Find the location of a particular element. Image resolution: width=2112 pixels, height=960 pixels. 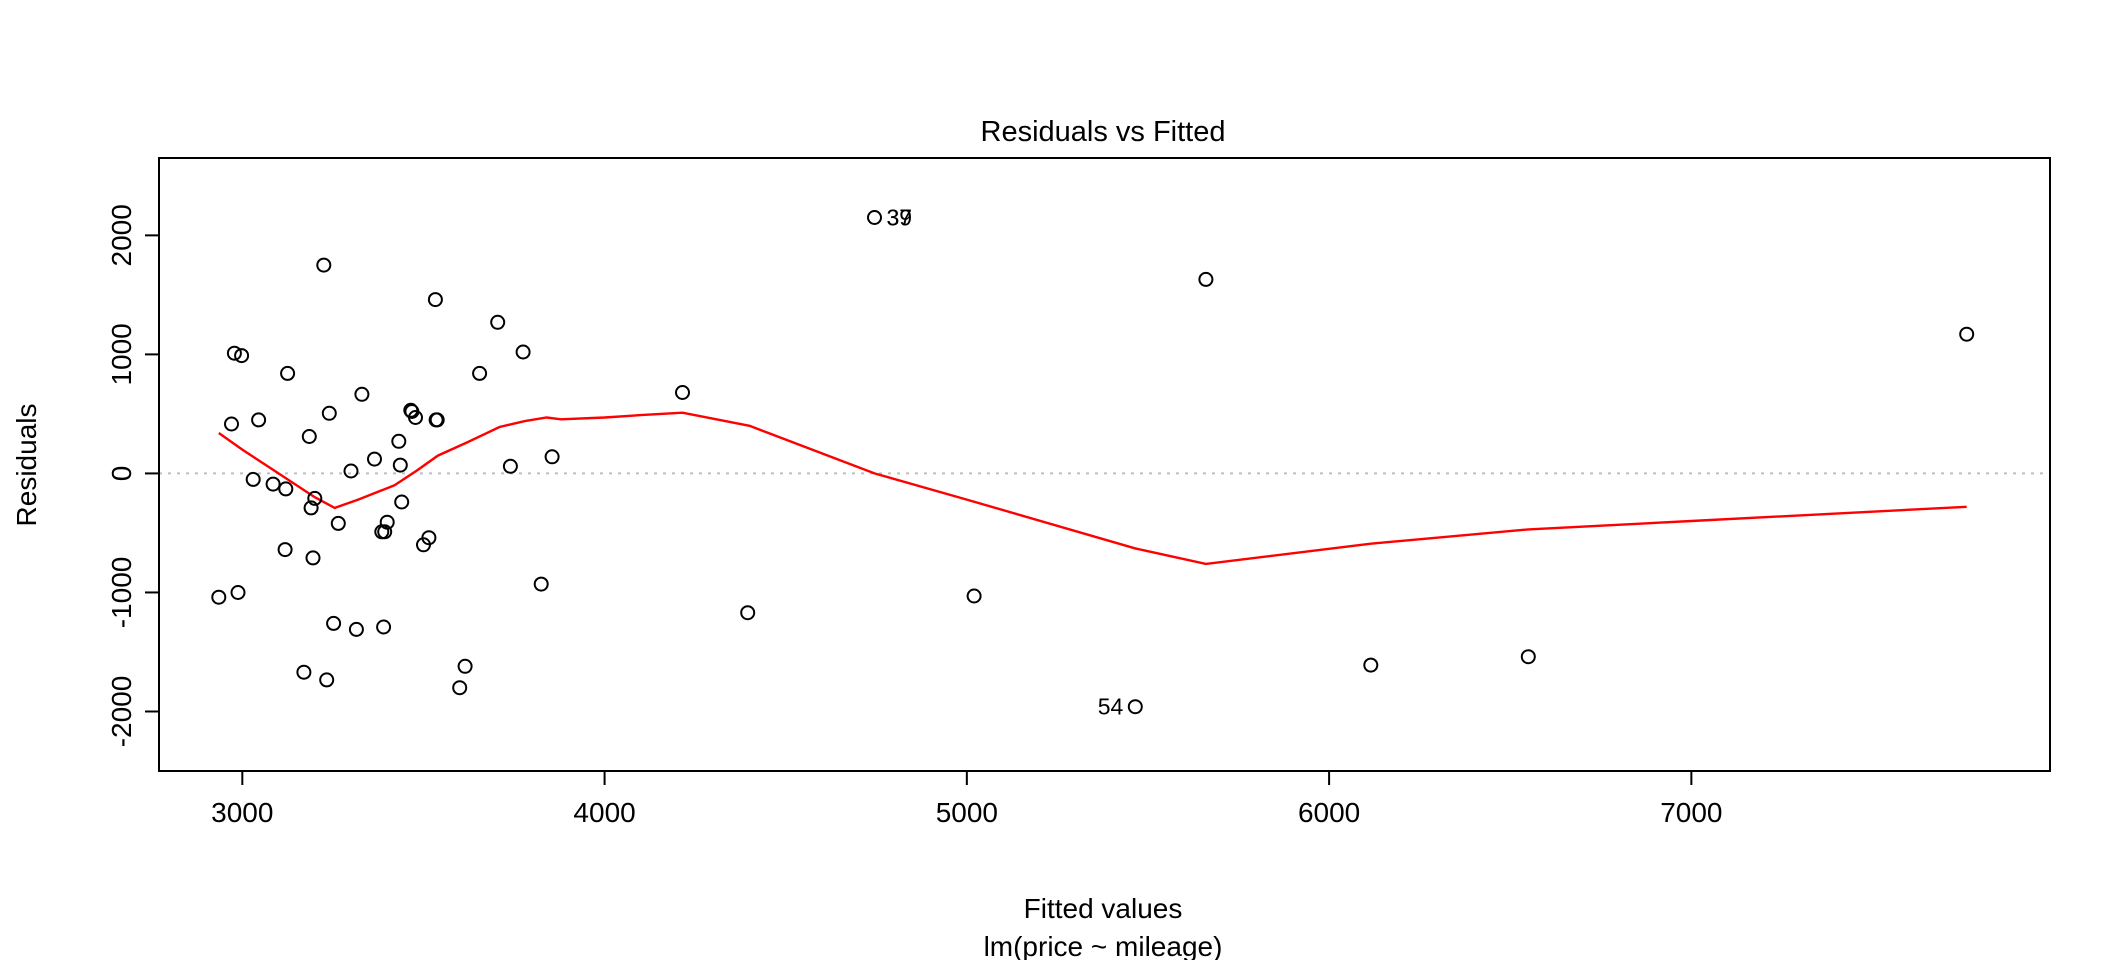

y-tick-label: -1000 is located at coordinates (121, 593).